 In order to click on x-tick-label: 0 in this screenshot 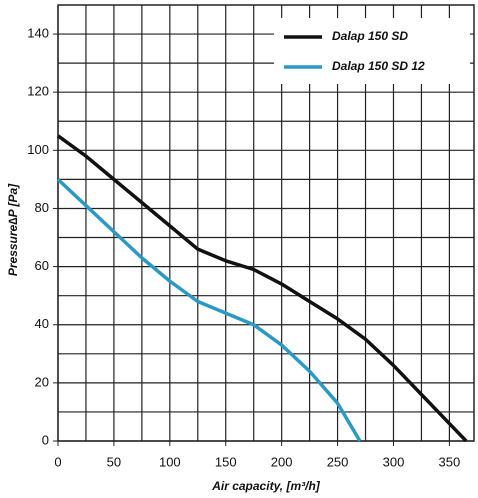, I will do `click(57, 461)`.